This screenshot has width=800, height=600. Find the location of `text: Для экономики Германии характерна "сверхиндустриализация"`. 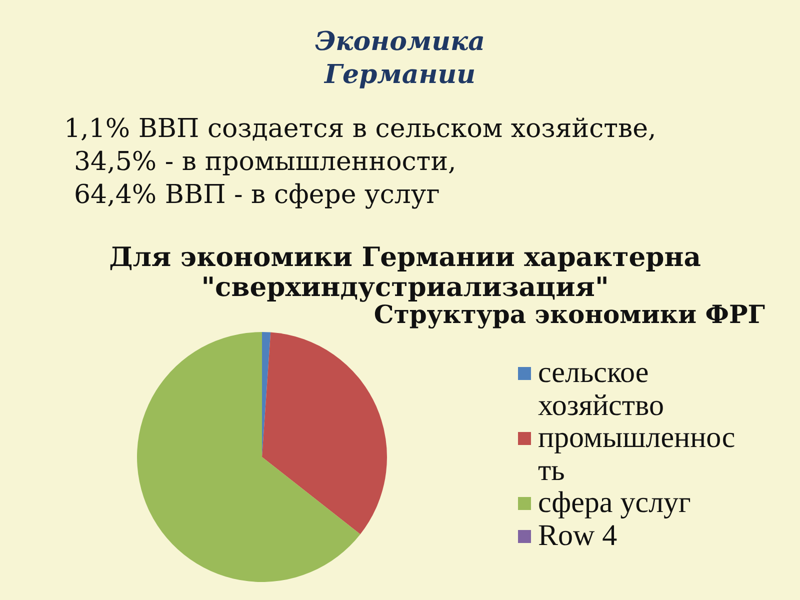

text: Для экономики Германии характерна "сверхиндустриализация" is located at coordinates (405, 272).